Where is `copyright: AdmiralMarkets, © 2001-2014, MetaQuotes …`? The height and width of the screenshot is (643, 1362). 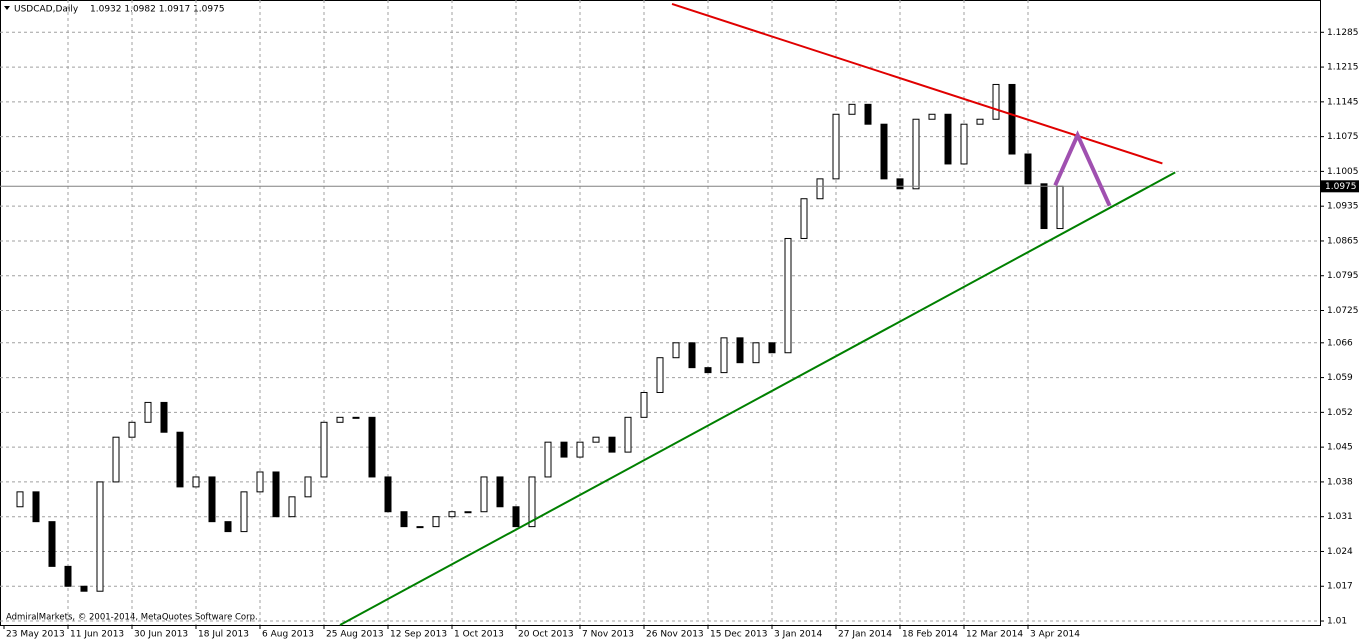 copyright: AdmiralMarkets, © 2001-2014, MetaQuotes … is located at coordinates (132, 618).